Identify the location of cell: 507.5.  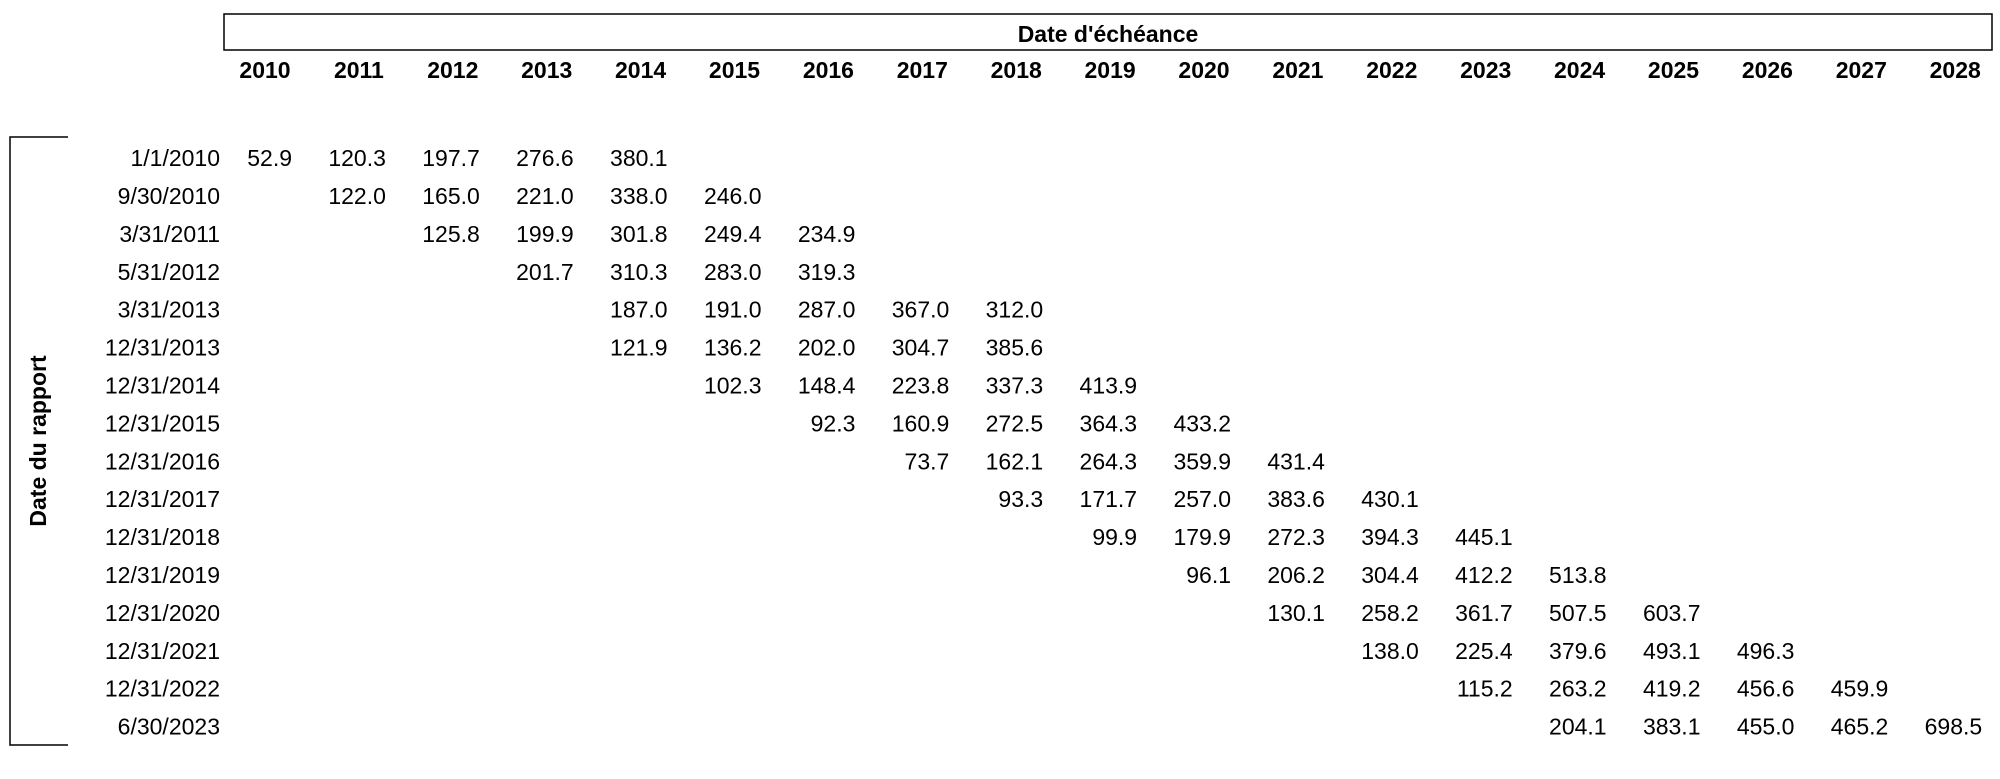
(1578, 613).